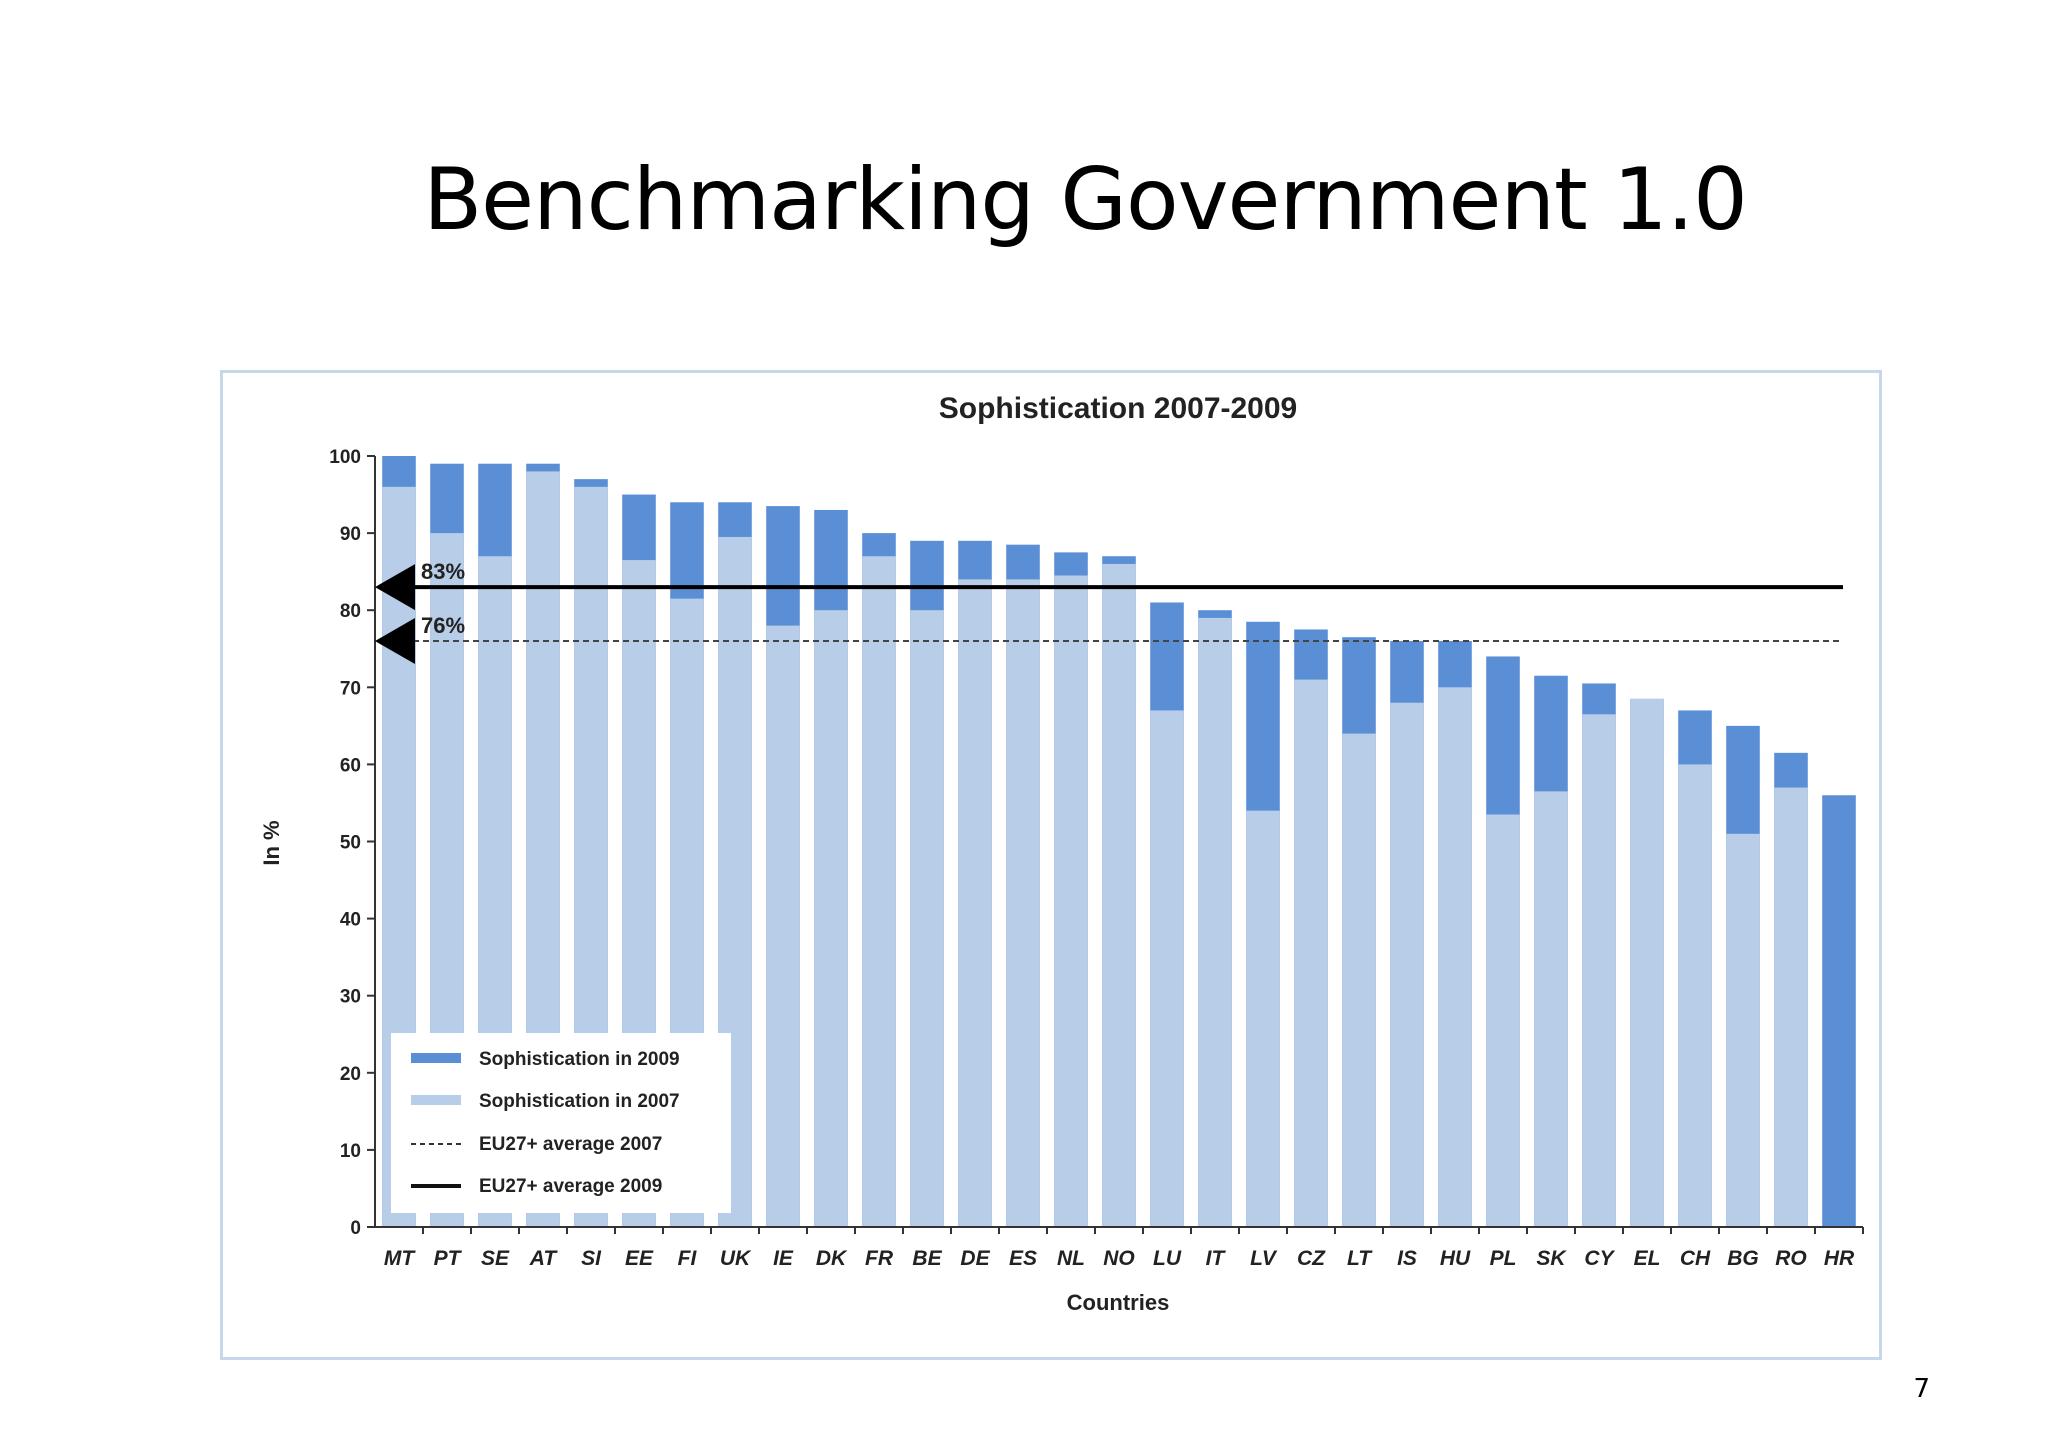 The image size is (2048, 1447). I want to click on ref-arrow-avg-2007, so click(395, 641).